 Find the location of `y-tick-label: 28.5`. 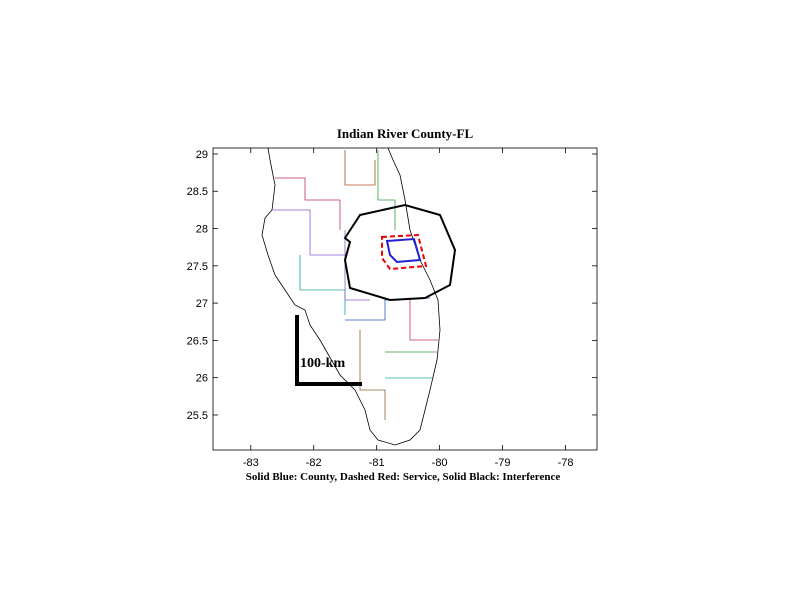

y-tick-label: 28.5 is located at coordinates (197, 192).